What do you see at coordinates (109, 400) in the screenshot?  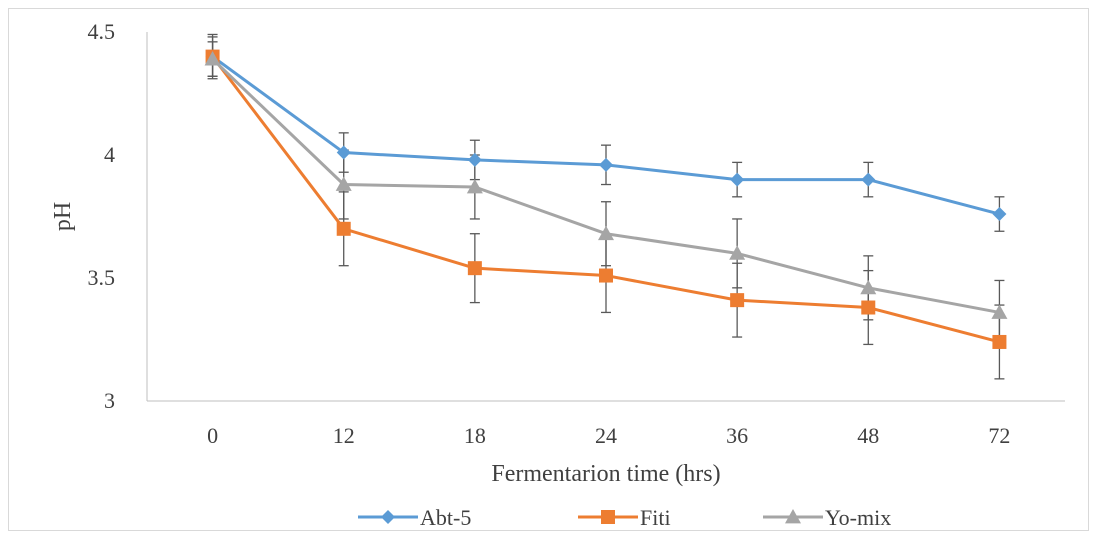 I see `y-tick-label: 3` at bounding box center [109, 400].